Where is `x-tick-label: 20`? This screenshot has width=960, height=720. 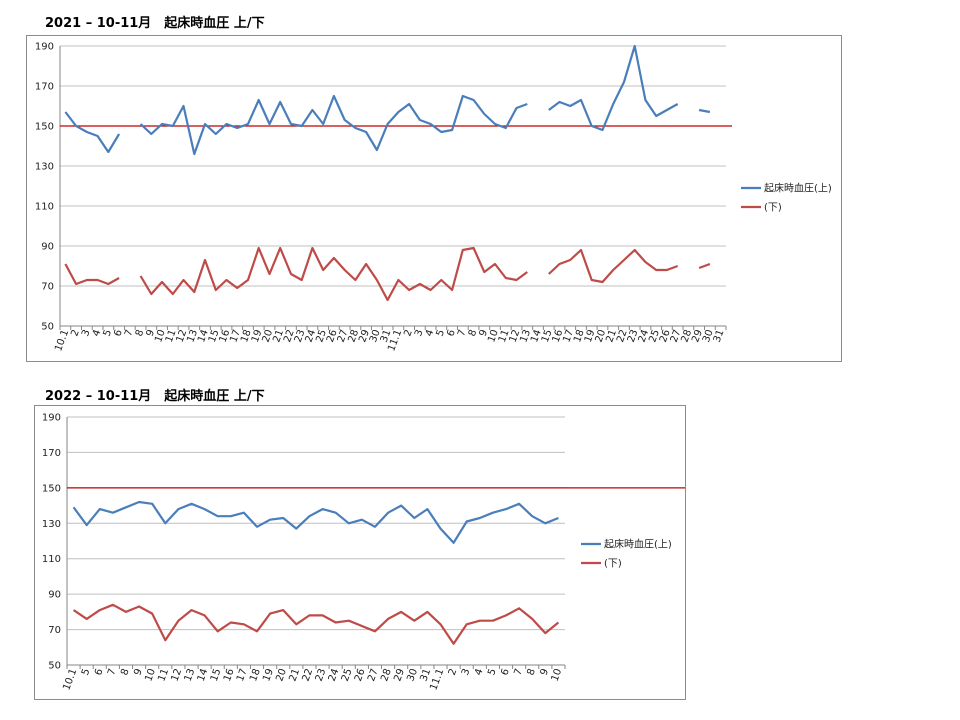
x-tick-label: 20 is located at coordinates (268, 336).